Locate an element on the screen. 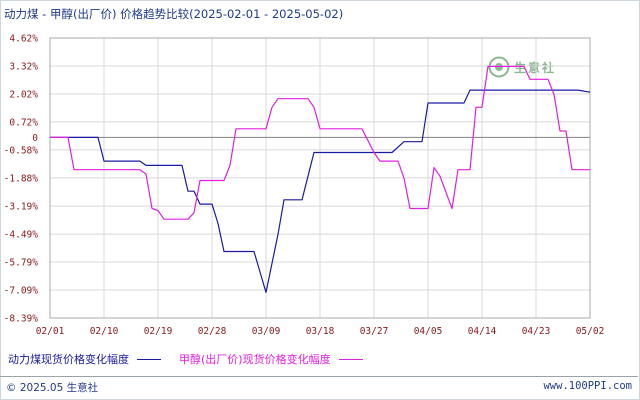 This screenshot has height=400, width=640. footer-copyright: © 2025.05 生意社 is located at coordinates (52, 388).